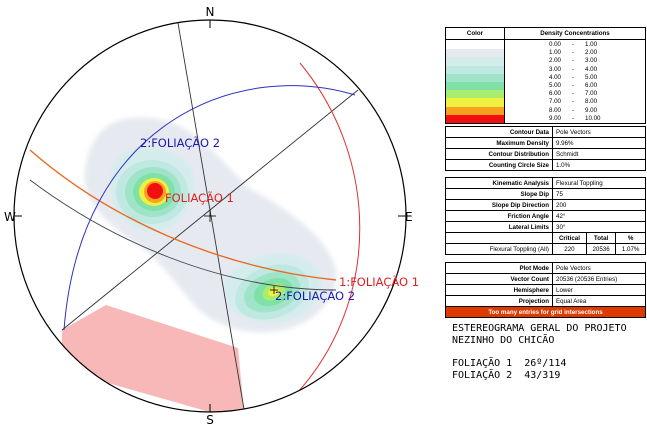 The height and width of the screenshot is (426, 647). I want to click on contour-info-key: Maximum Density, so click(499, 143).